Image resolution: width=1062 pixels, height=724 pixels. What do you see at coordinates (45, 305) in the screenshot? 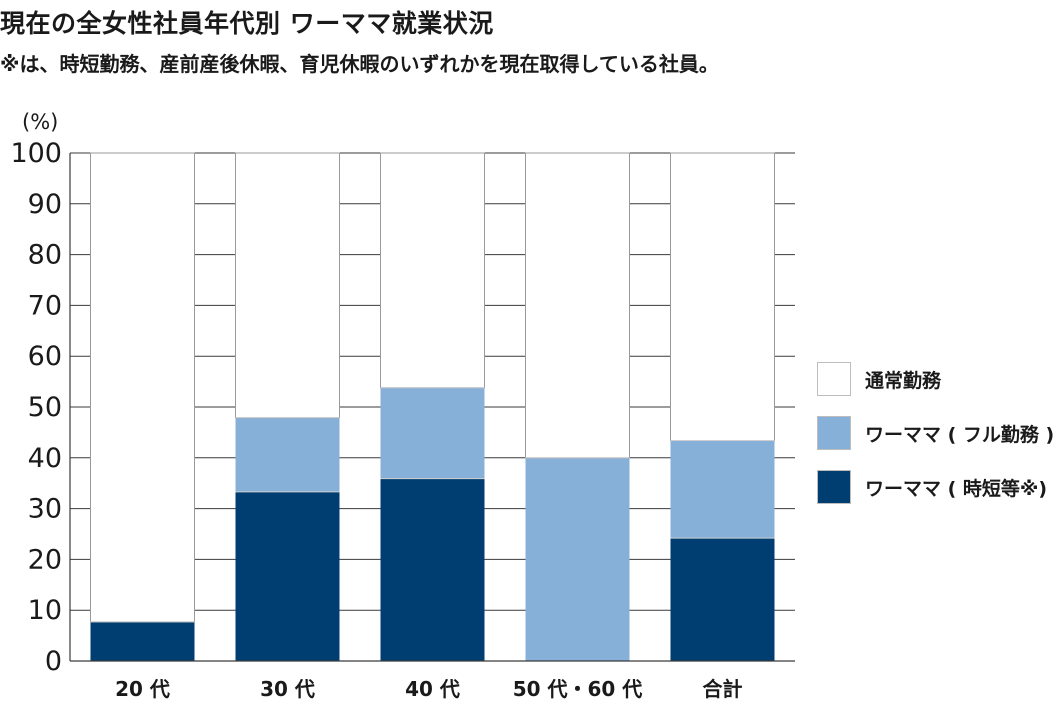
I see `y-tick-label: 70` at bounding box center [45, 305].